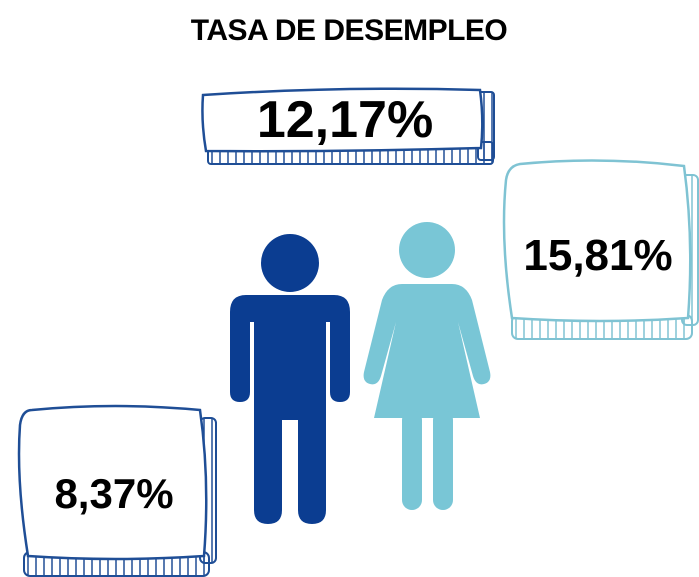 The image size is (699, 577). What do you see at coordinates (290, 379) in the screenshot?
I see `man-icon` at bounding box center [290, 379].